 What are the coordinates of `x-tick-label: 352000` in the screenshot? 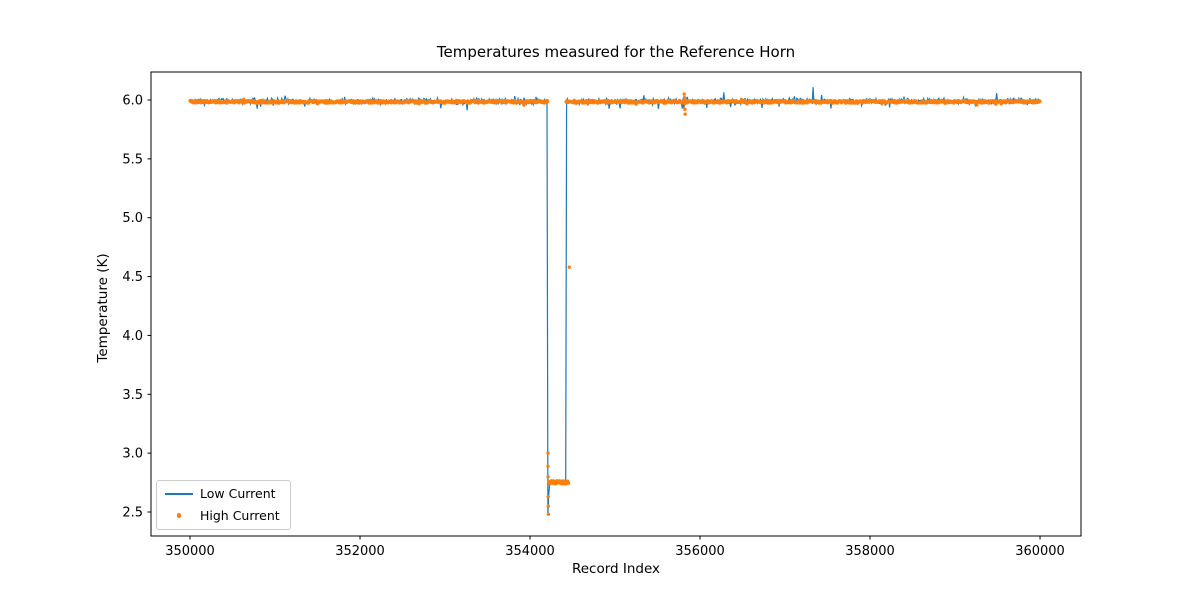 It's located at (360, 551).